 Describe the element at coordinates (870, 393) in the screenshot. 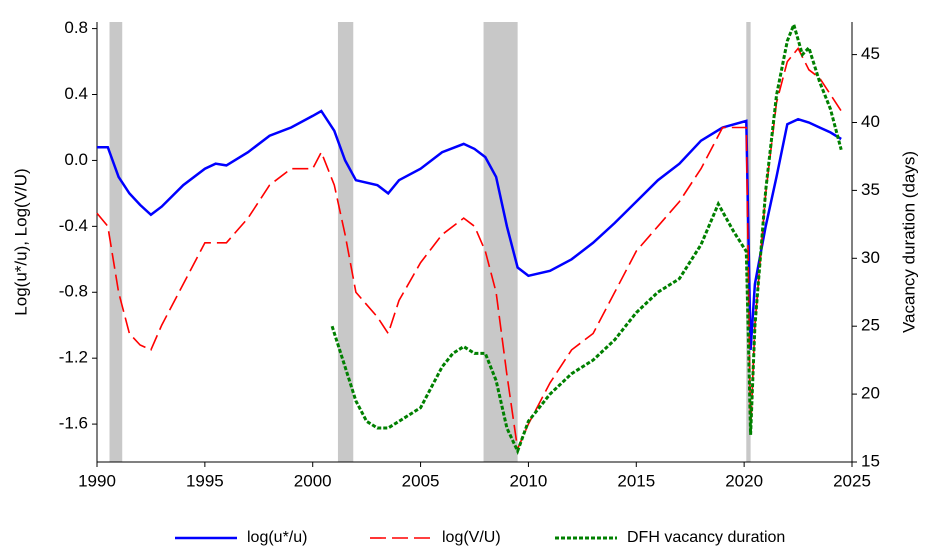

I see `y2-tick-label: 20` at that location.